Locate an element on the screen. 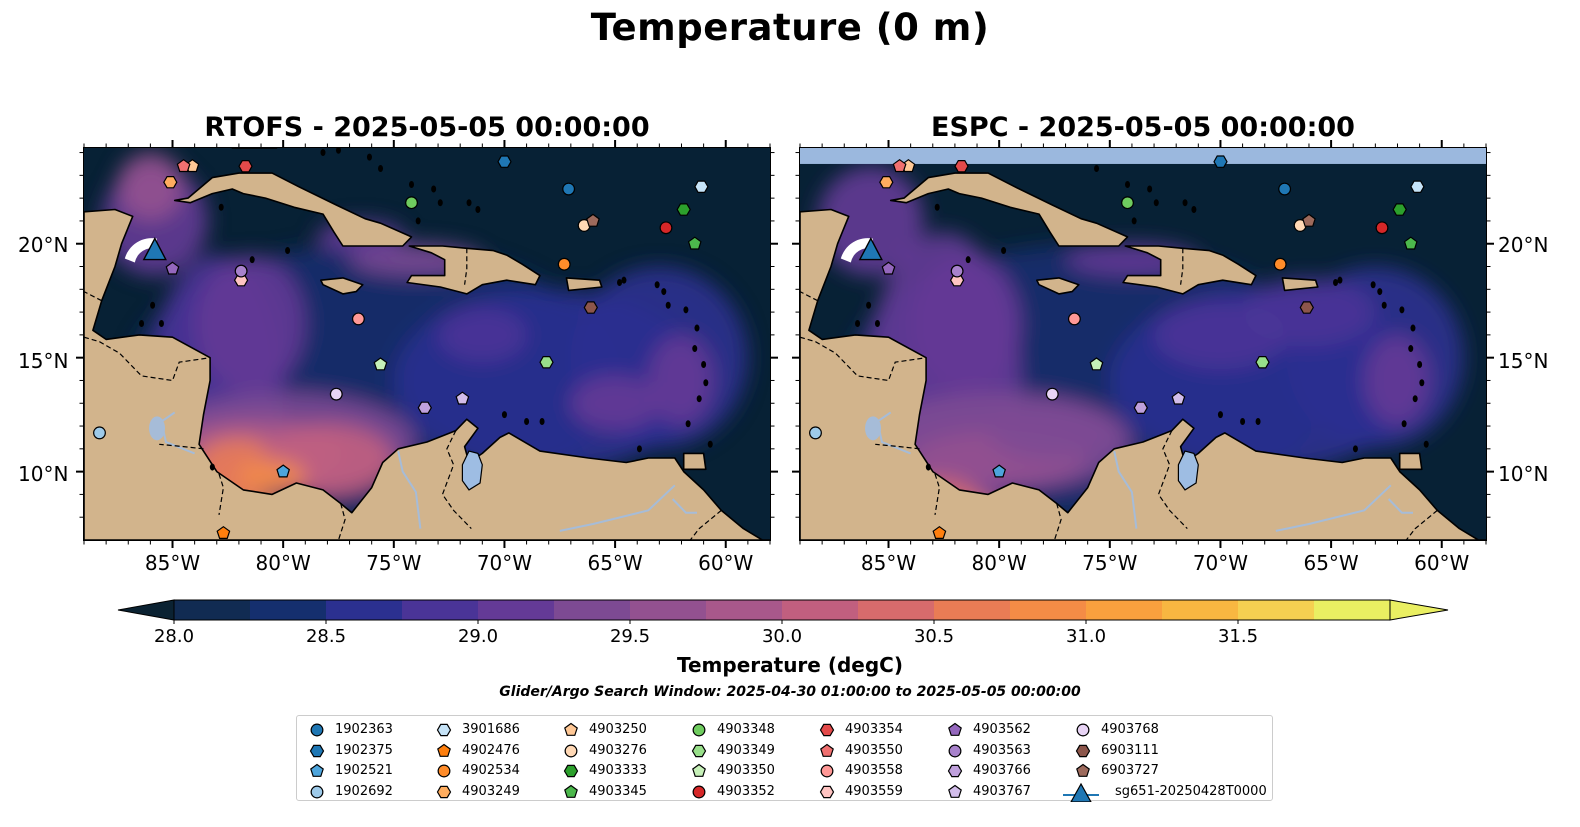 The width and height of the screenshot is (1580, 827). land-cuba is located at coordinates (293, 209).